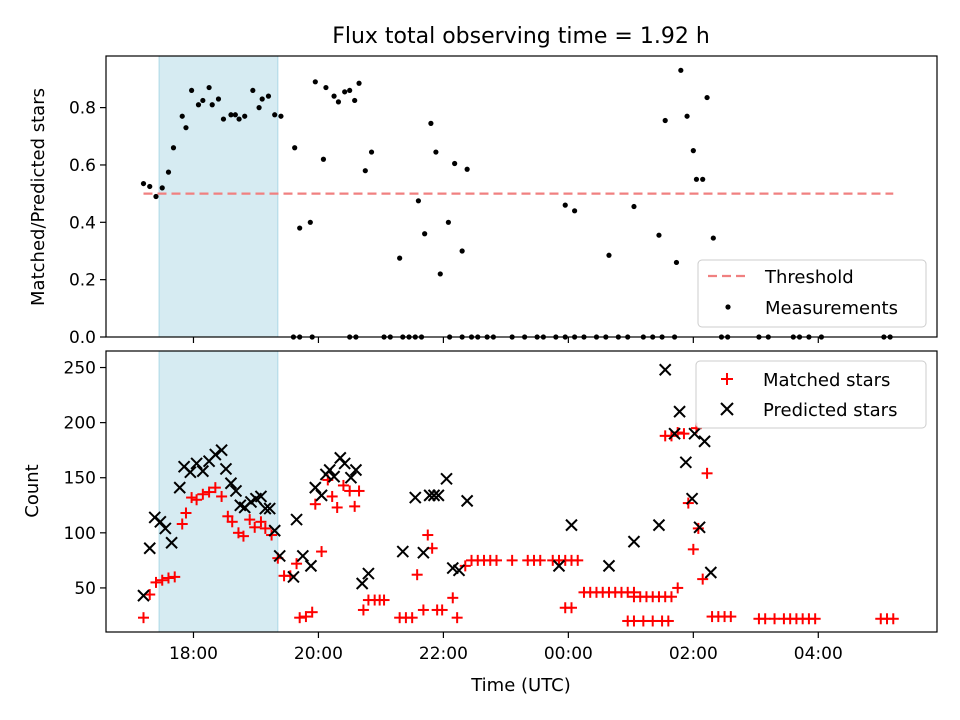 The image size is (960, 720). I want to click on top-highlight-span, so click(218, 196).